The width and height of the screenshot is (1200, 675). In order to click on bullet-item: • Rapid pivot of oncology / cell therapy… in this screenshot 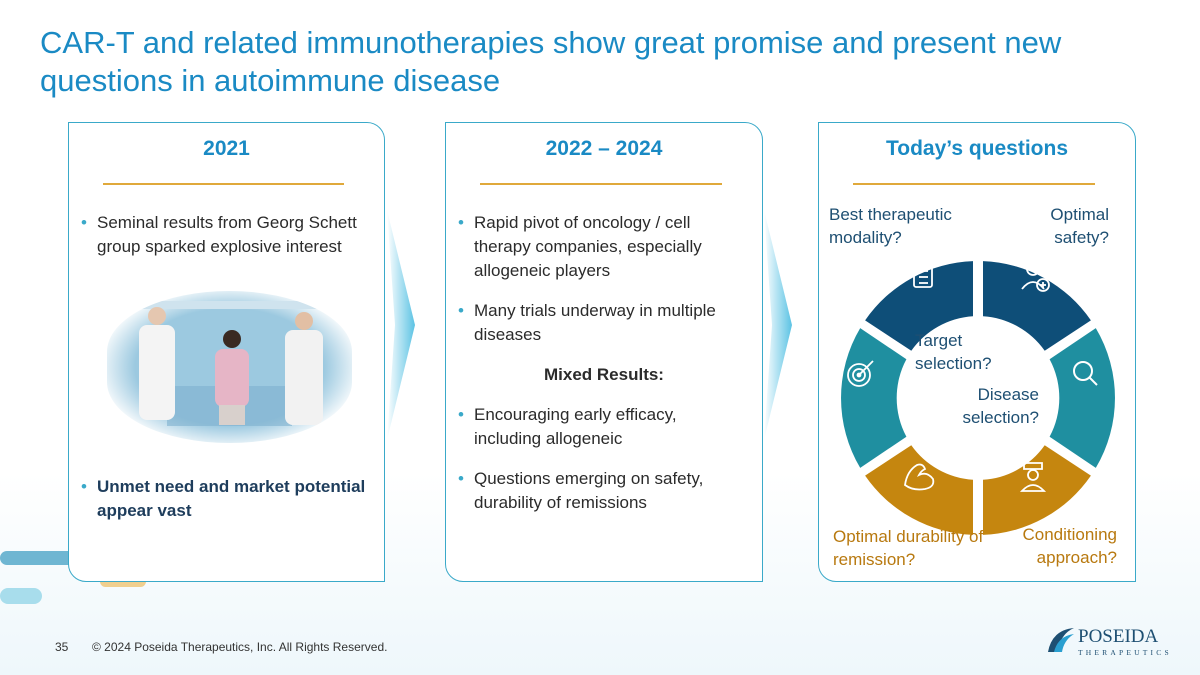, I will do `click(601, 247)`.